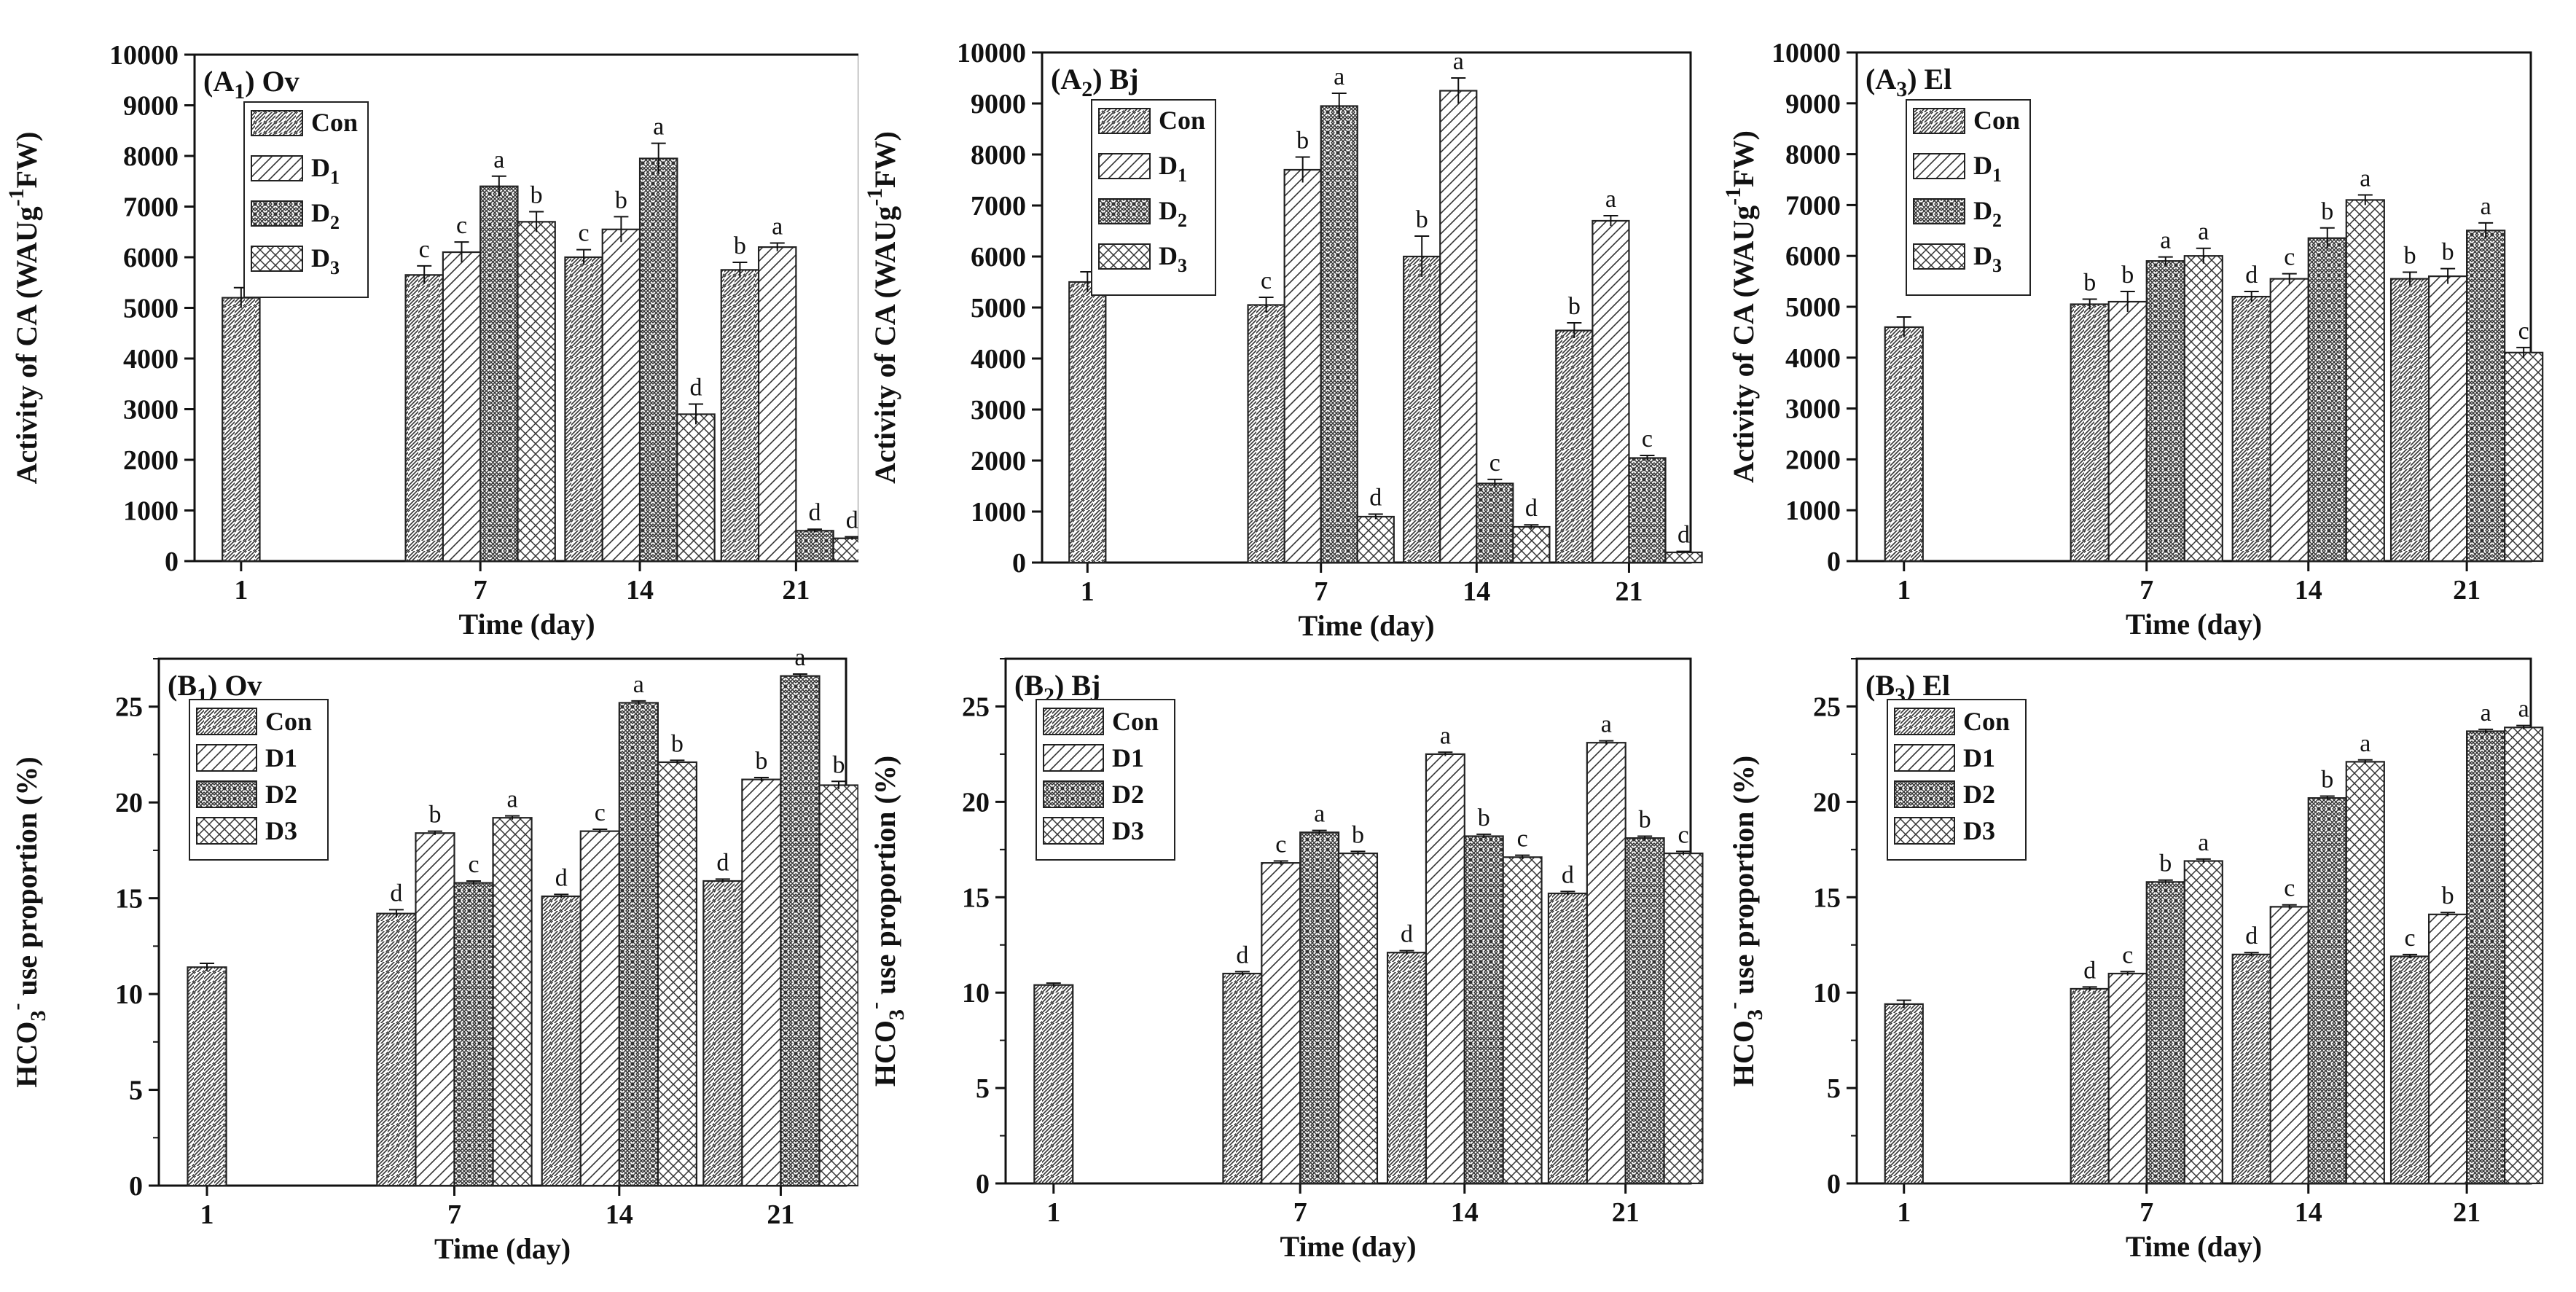 The image size is (2576, 1292). What do you see at coordinates (129, 708) in the screenshot?
I see `y-tick-label: 25` at bounding box center [129, 708].